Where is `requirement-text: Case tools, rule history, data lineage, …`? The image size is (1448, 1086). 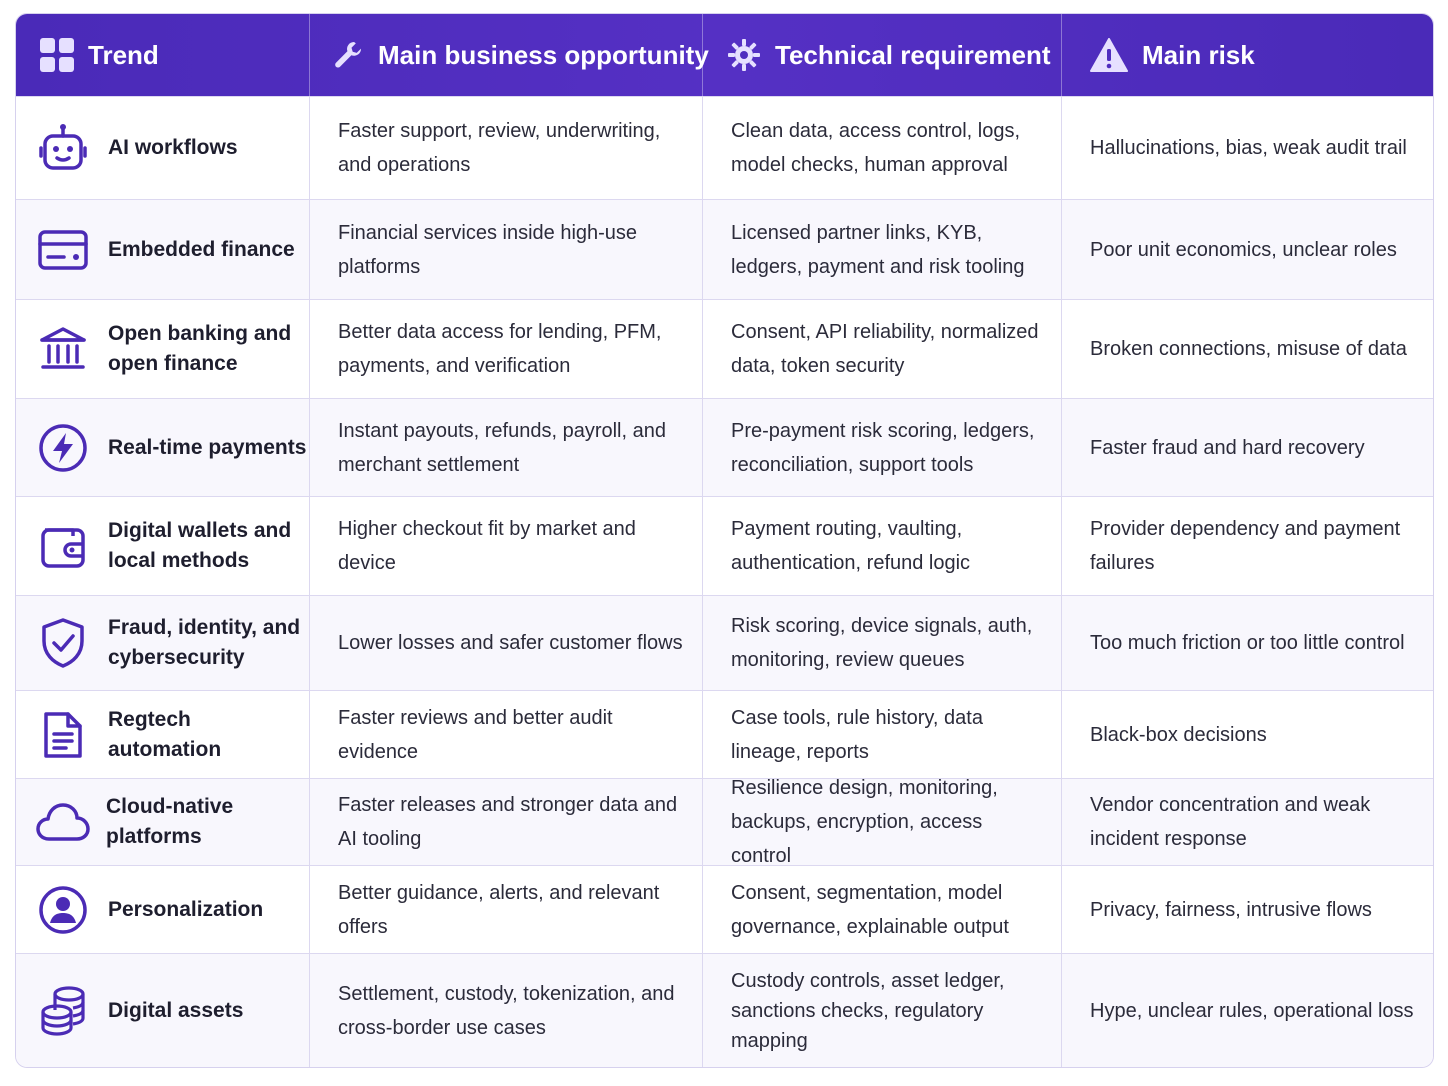
requirement-text: Case tools, rule history, data lineage, … is located at coordinates (857, 734).